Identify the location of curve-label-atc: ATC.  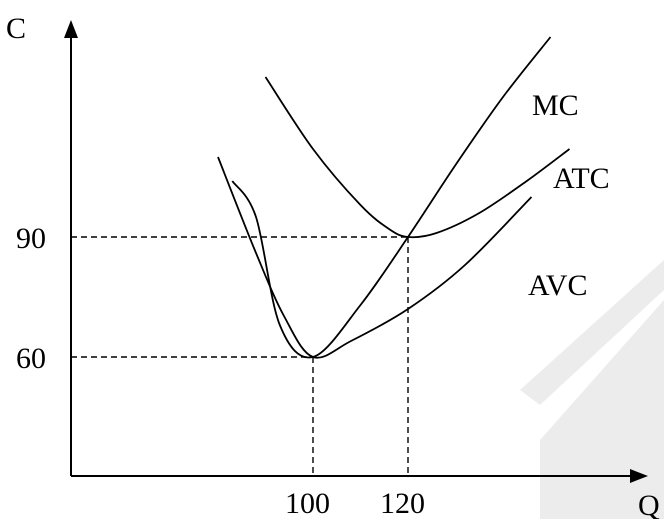
(581, 178).